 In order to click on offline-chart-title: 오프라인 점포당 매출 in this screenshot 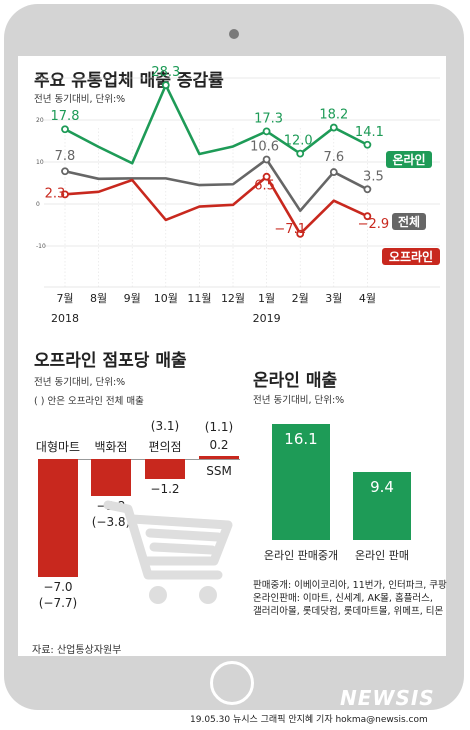, I will do `click(110, 361)`.